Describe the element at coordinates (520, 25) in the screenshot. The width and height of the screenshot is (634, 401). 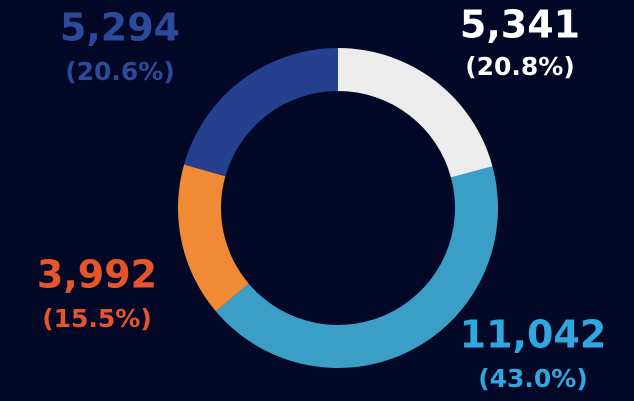
I see `value-label: 5,341` at that location.